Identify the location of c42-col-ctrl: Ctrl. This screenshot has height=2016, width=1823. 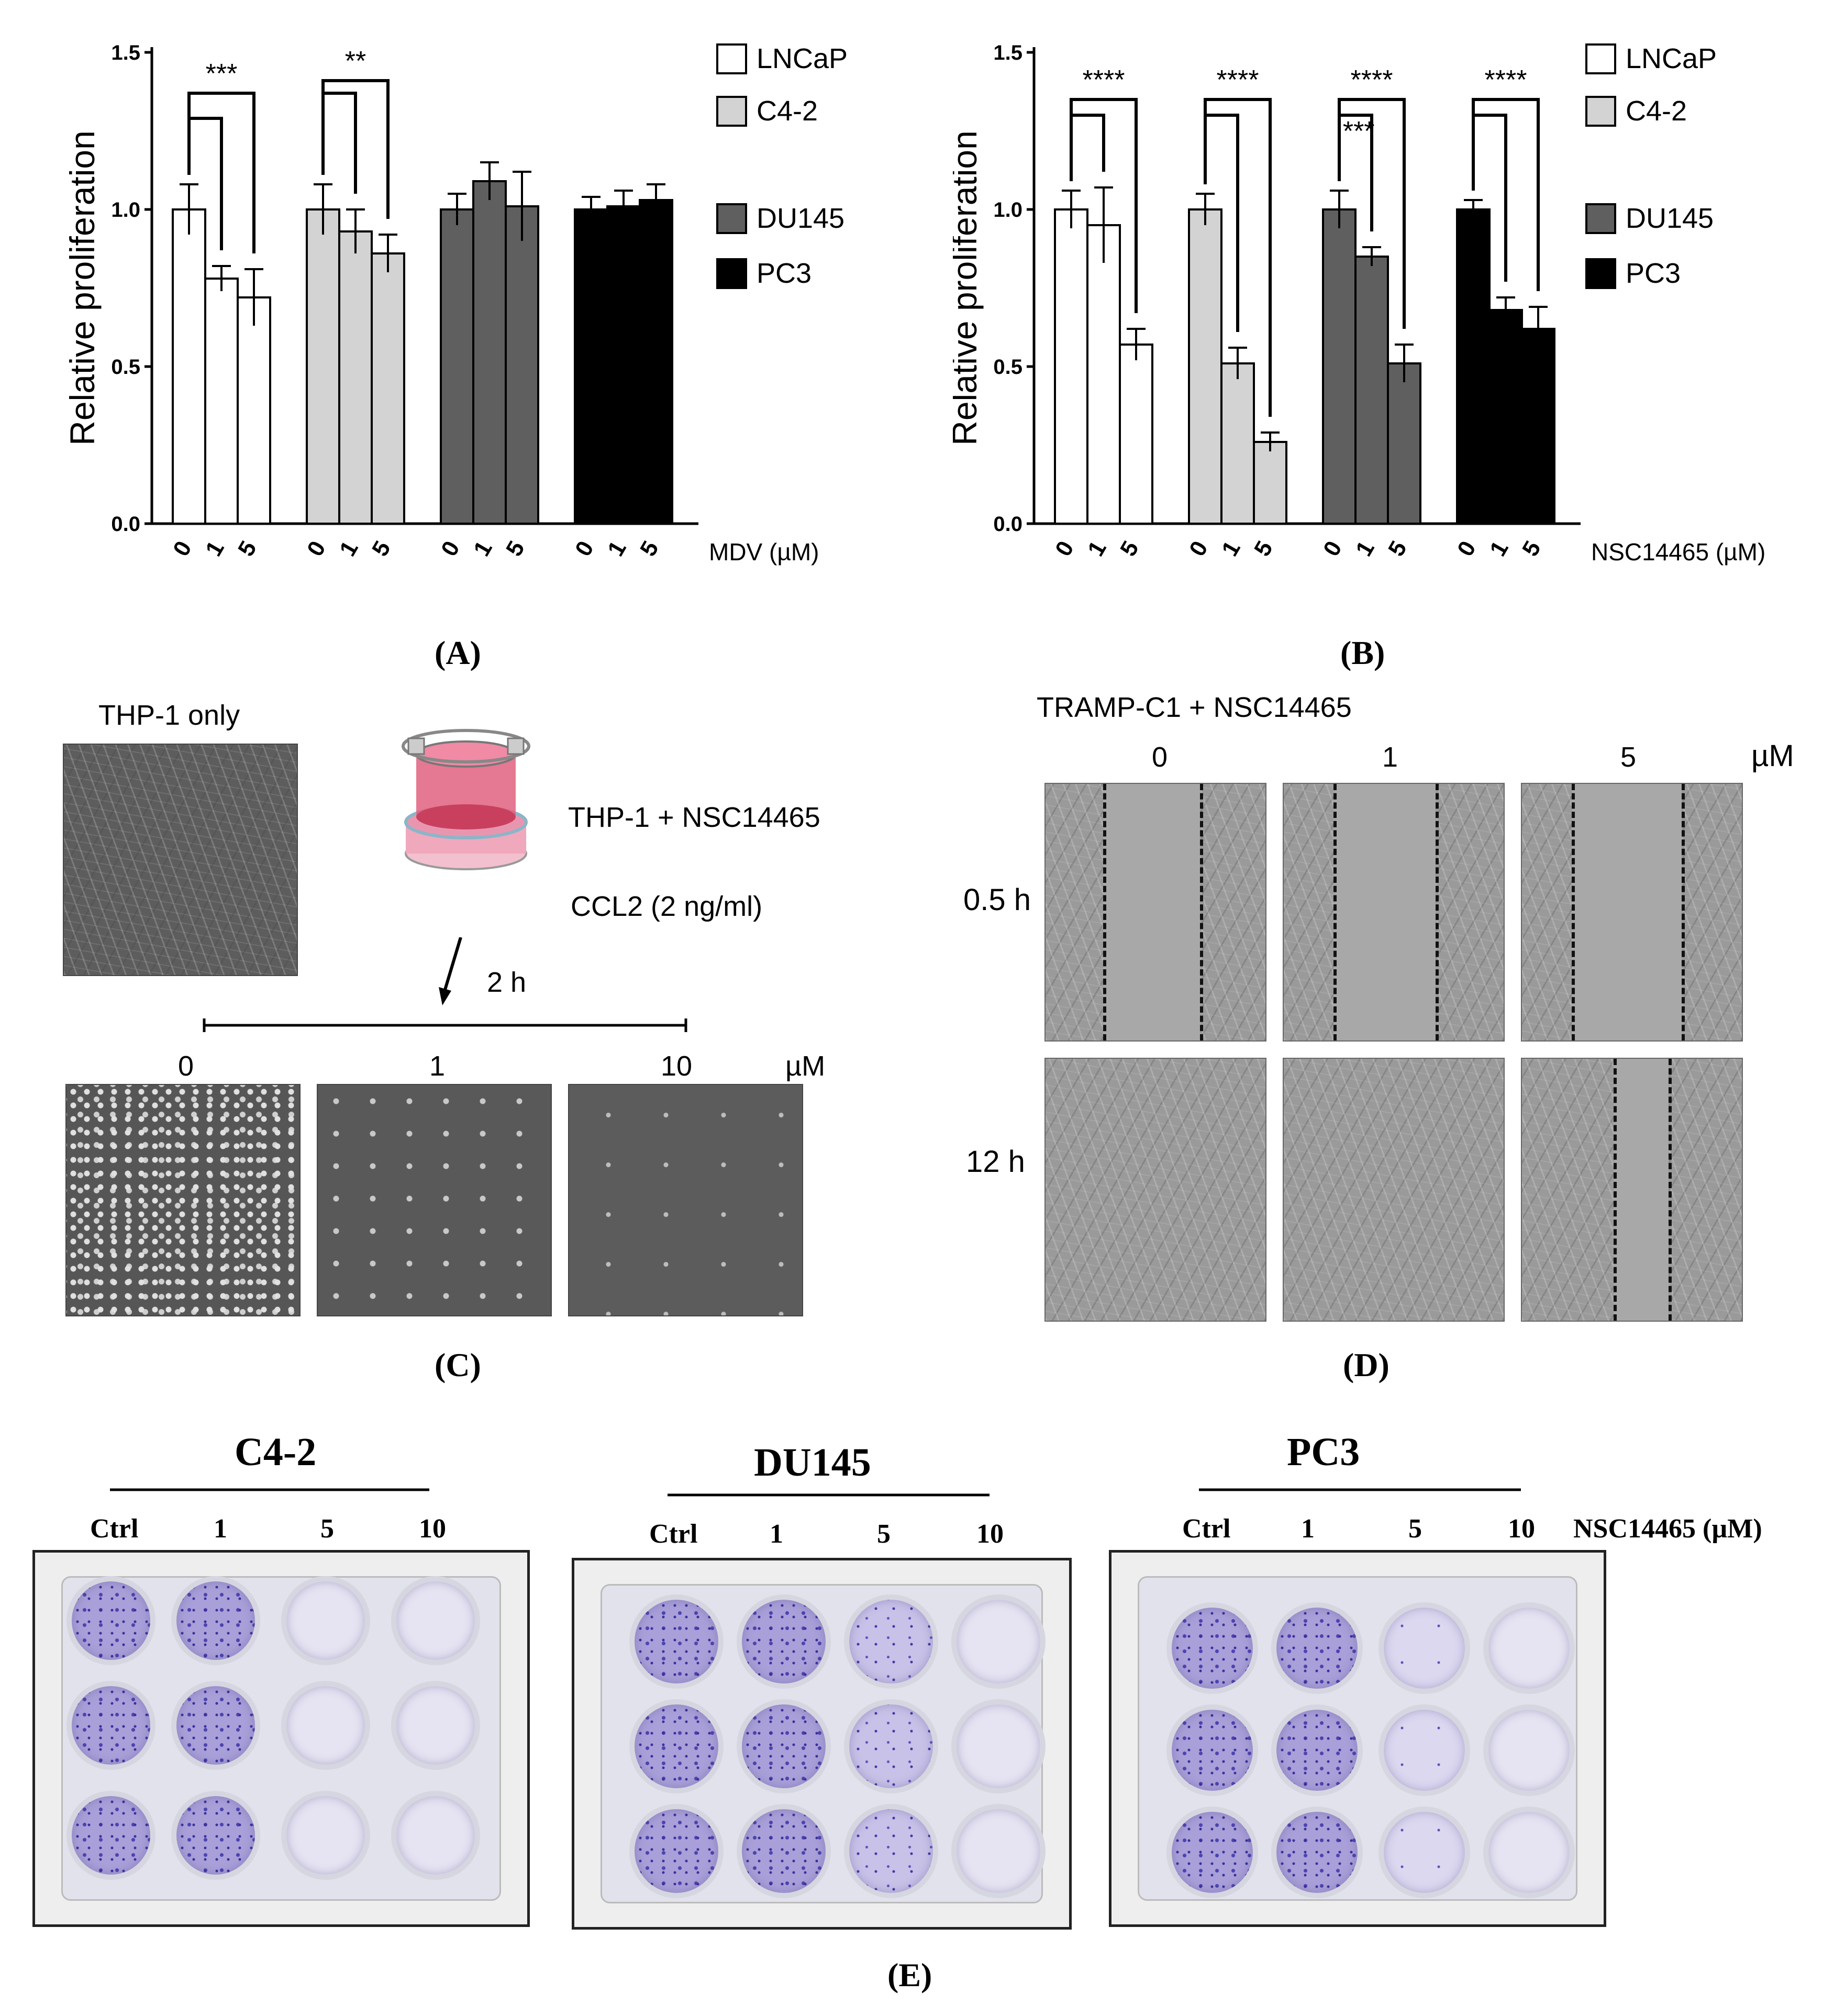
(114, 1529).